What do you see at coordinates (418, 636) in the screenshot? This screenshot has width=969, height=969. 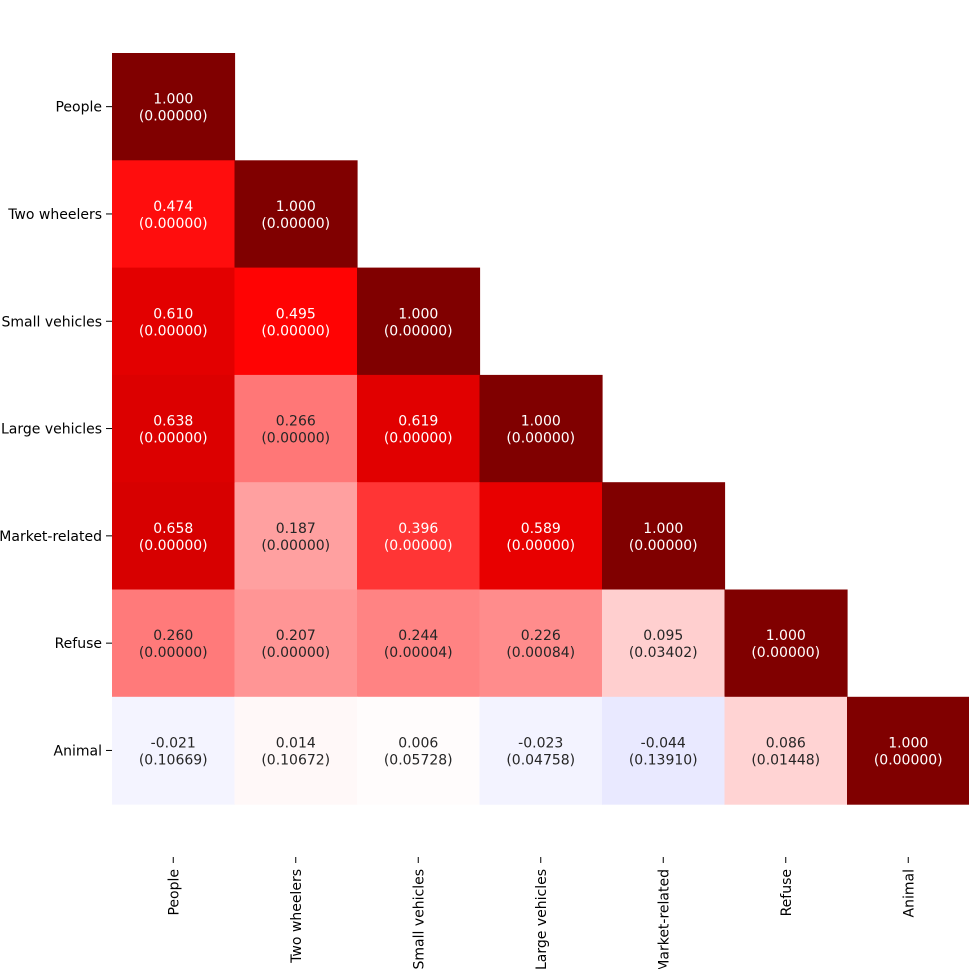 I see `cell-value-r5-c2: 0.244` at bounding box center [418, 636].